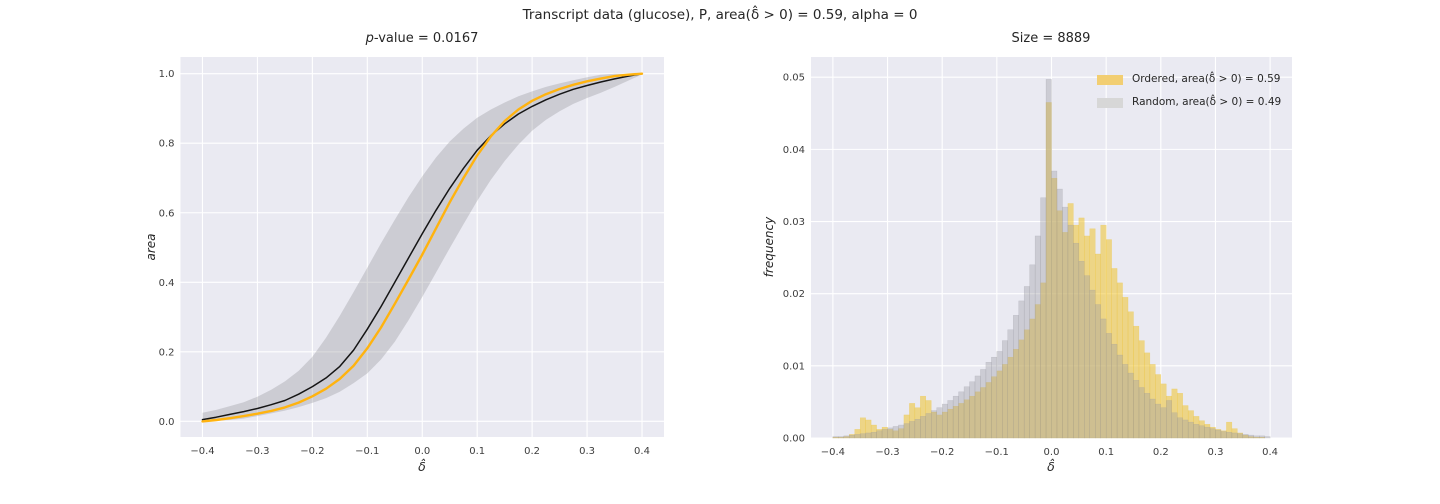  I want to click on legend-item-ordered: Ordered, area(δ̂ > 0) = 0.59, so click(1189, 79).